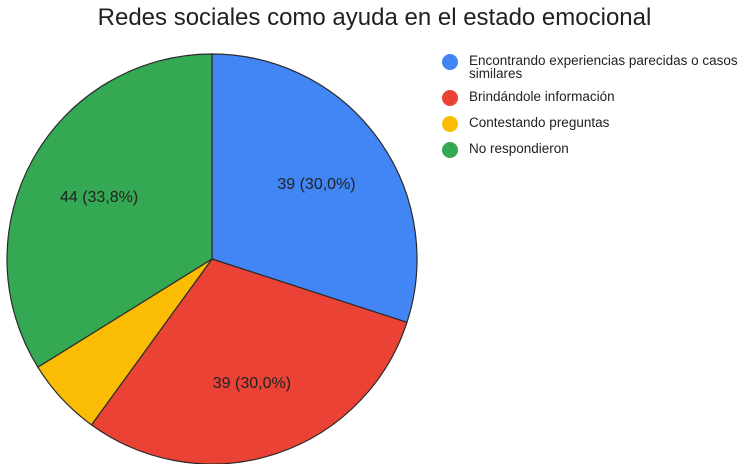  What do you see at coordinates (542, 96) in the screenshot?
I see `legend-label: Brindándole información` at bounding box center [542, 96].